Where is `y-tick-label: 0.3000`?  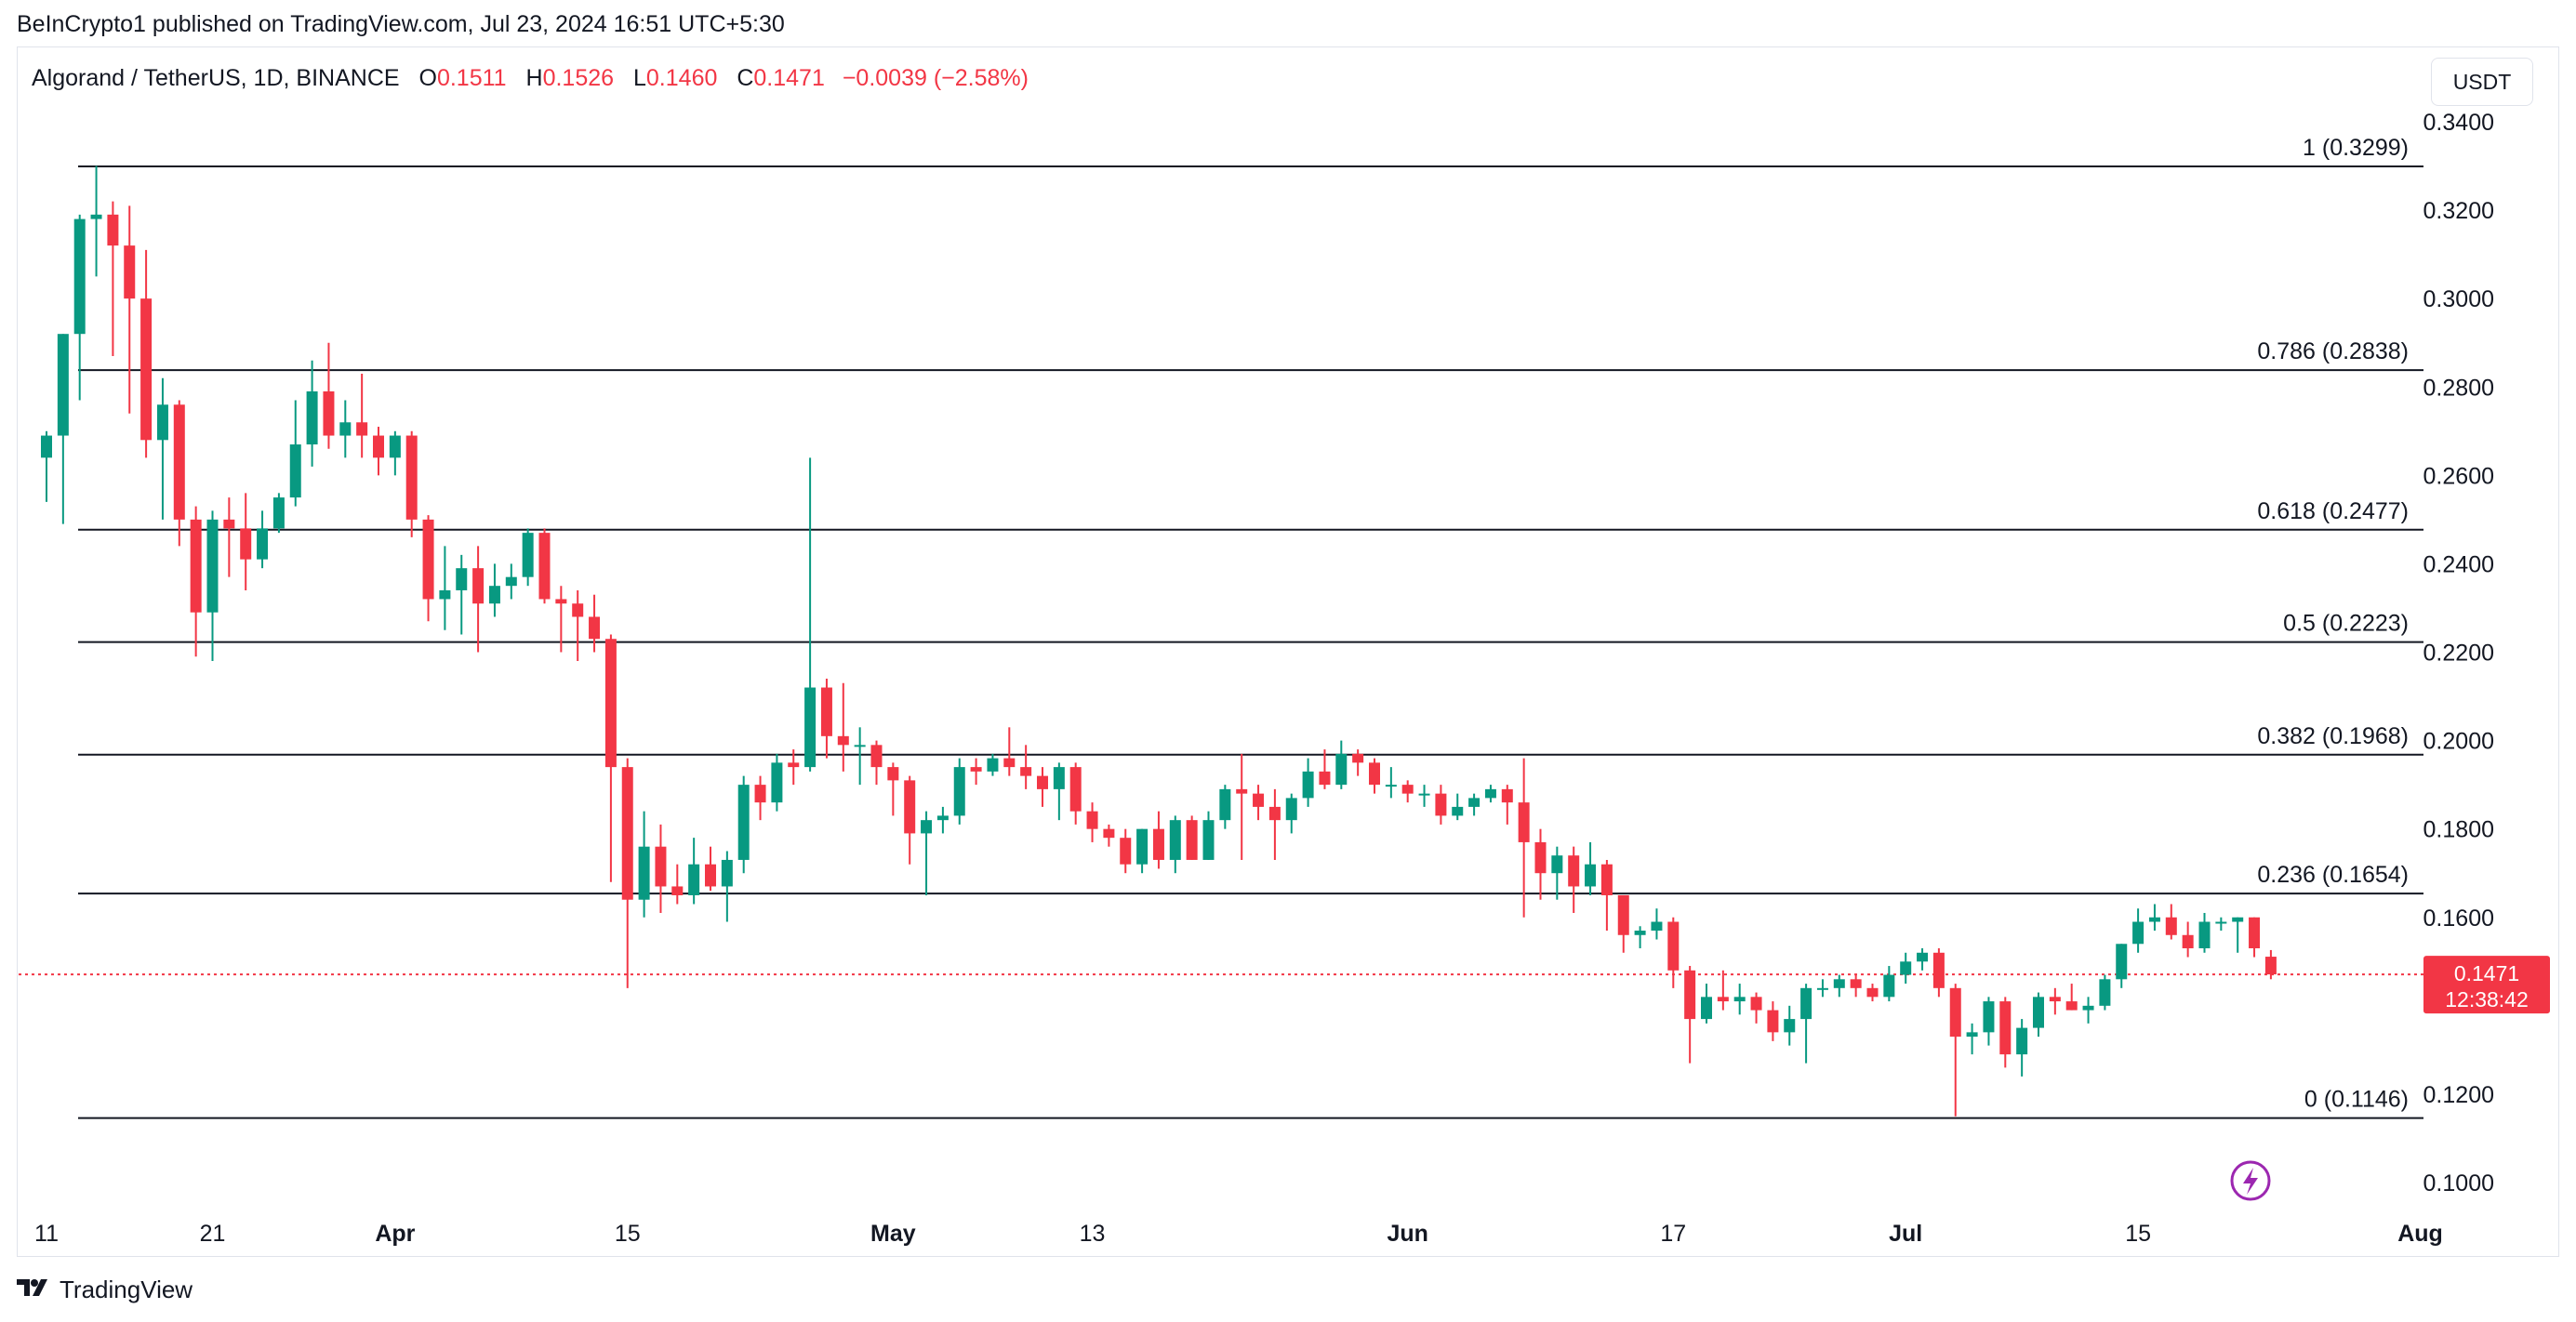 y-tick-label: 0.3000 is located at coordinates (2458, 299).